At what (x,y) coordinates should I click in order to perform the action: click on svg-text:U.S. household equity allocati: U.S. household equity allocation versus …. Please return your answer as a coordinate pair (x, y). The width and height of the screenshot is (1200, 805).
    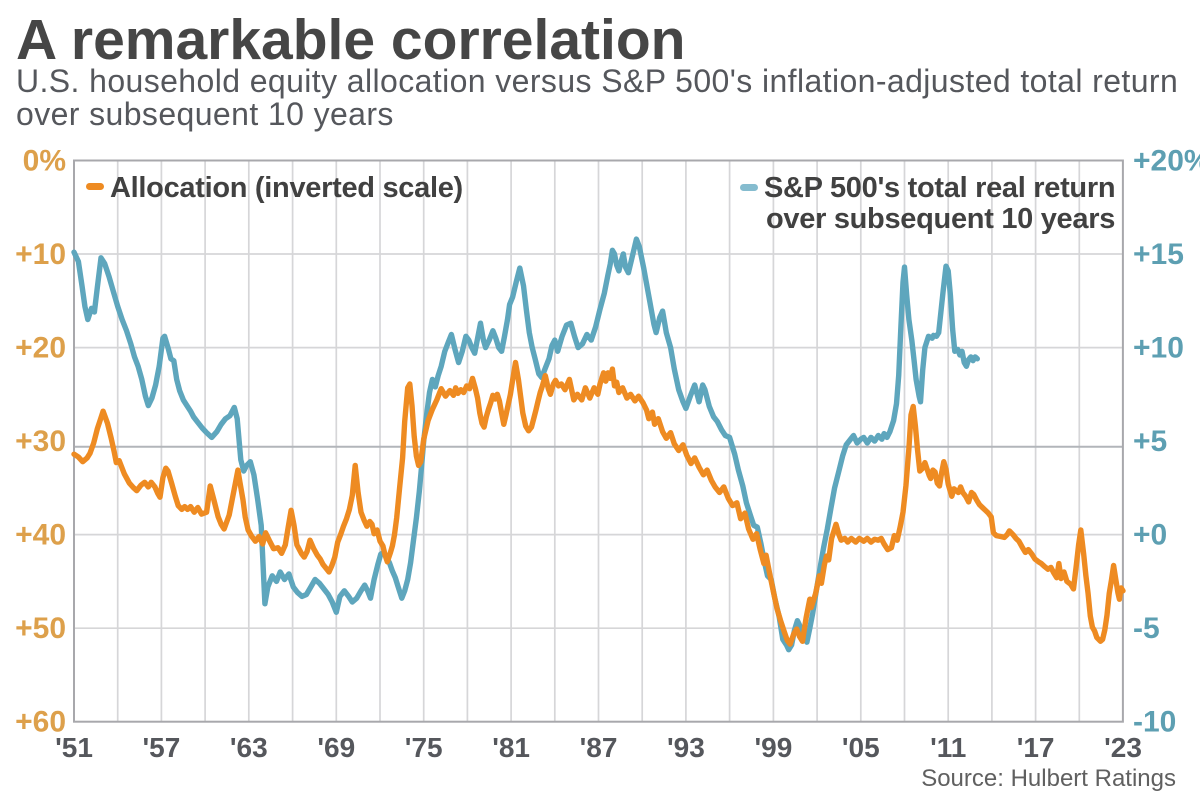
    Looking at the image, I should click on (597, 81).